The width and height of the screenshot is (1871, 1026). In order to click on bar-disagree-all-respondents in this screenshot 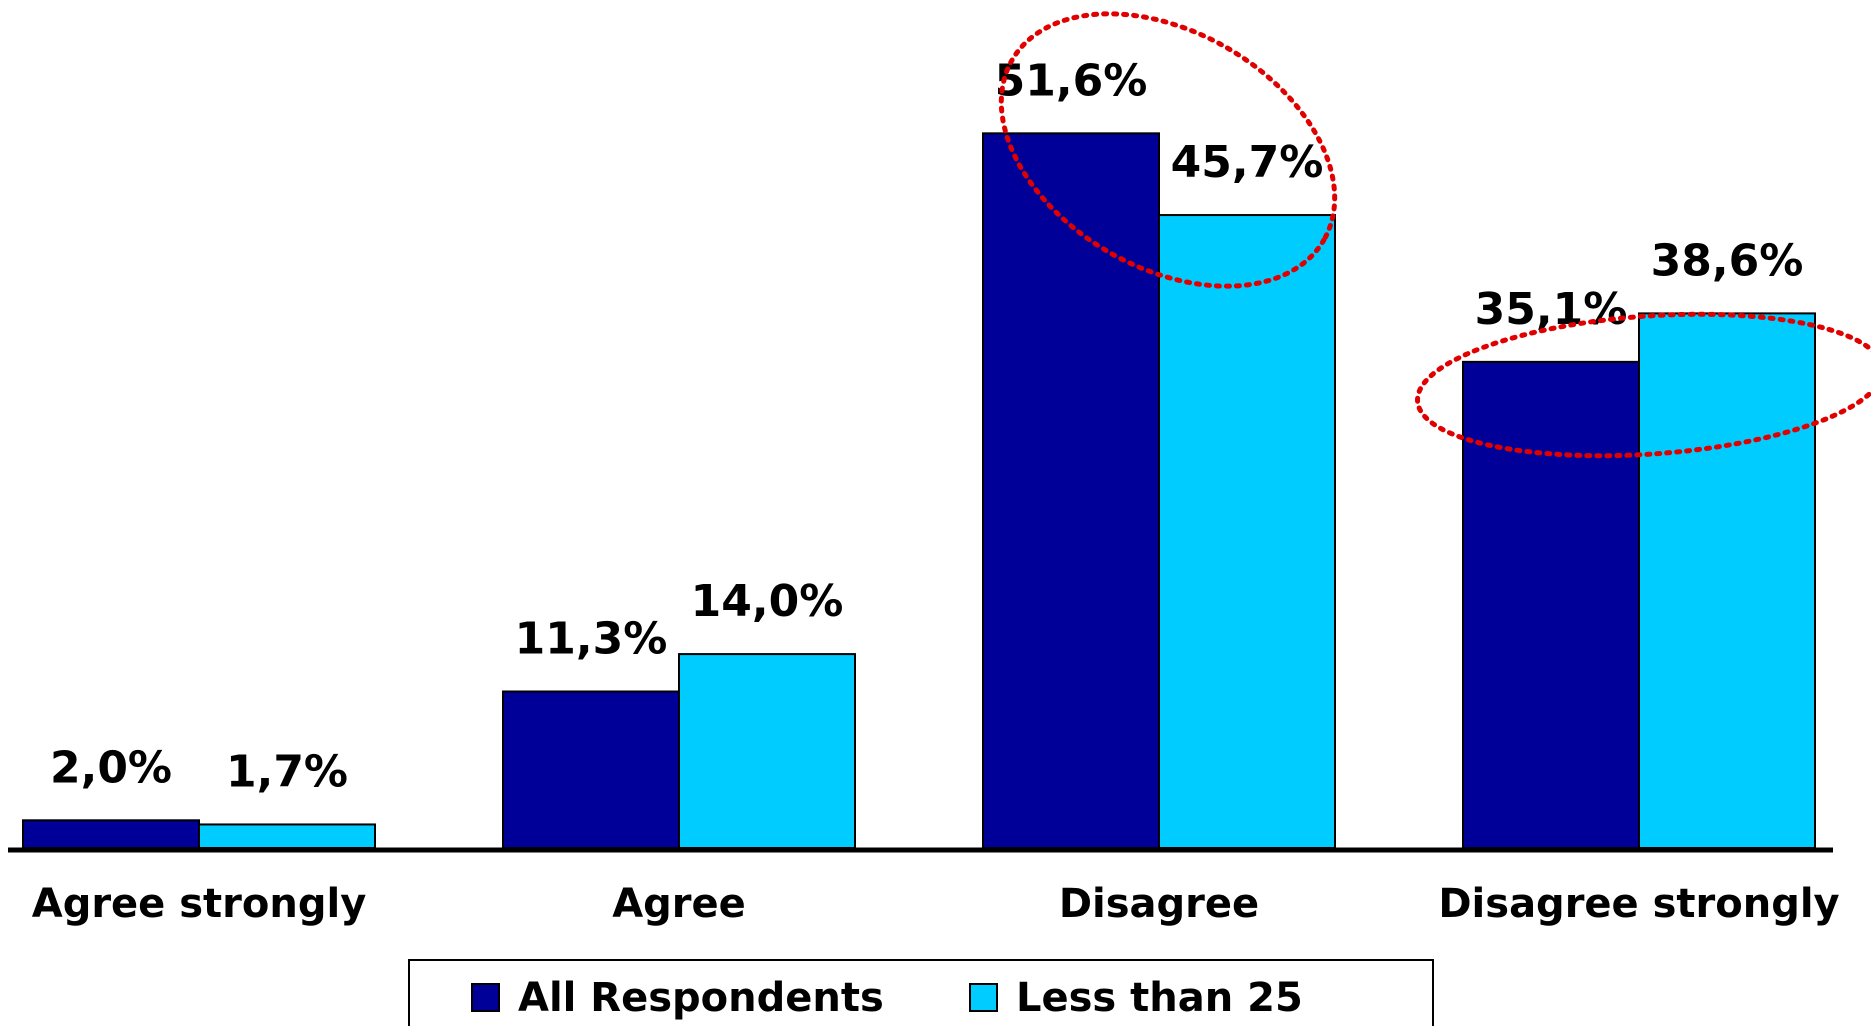, I will do `click(1071, 490)`.